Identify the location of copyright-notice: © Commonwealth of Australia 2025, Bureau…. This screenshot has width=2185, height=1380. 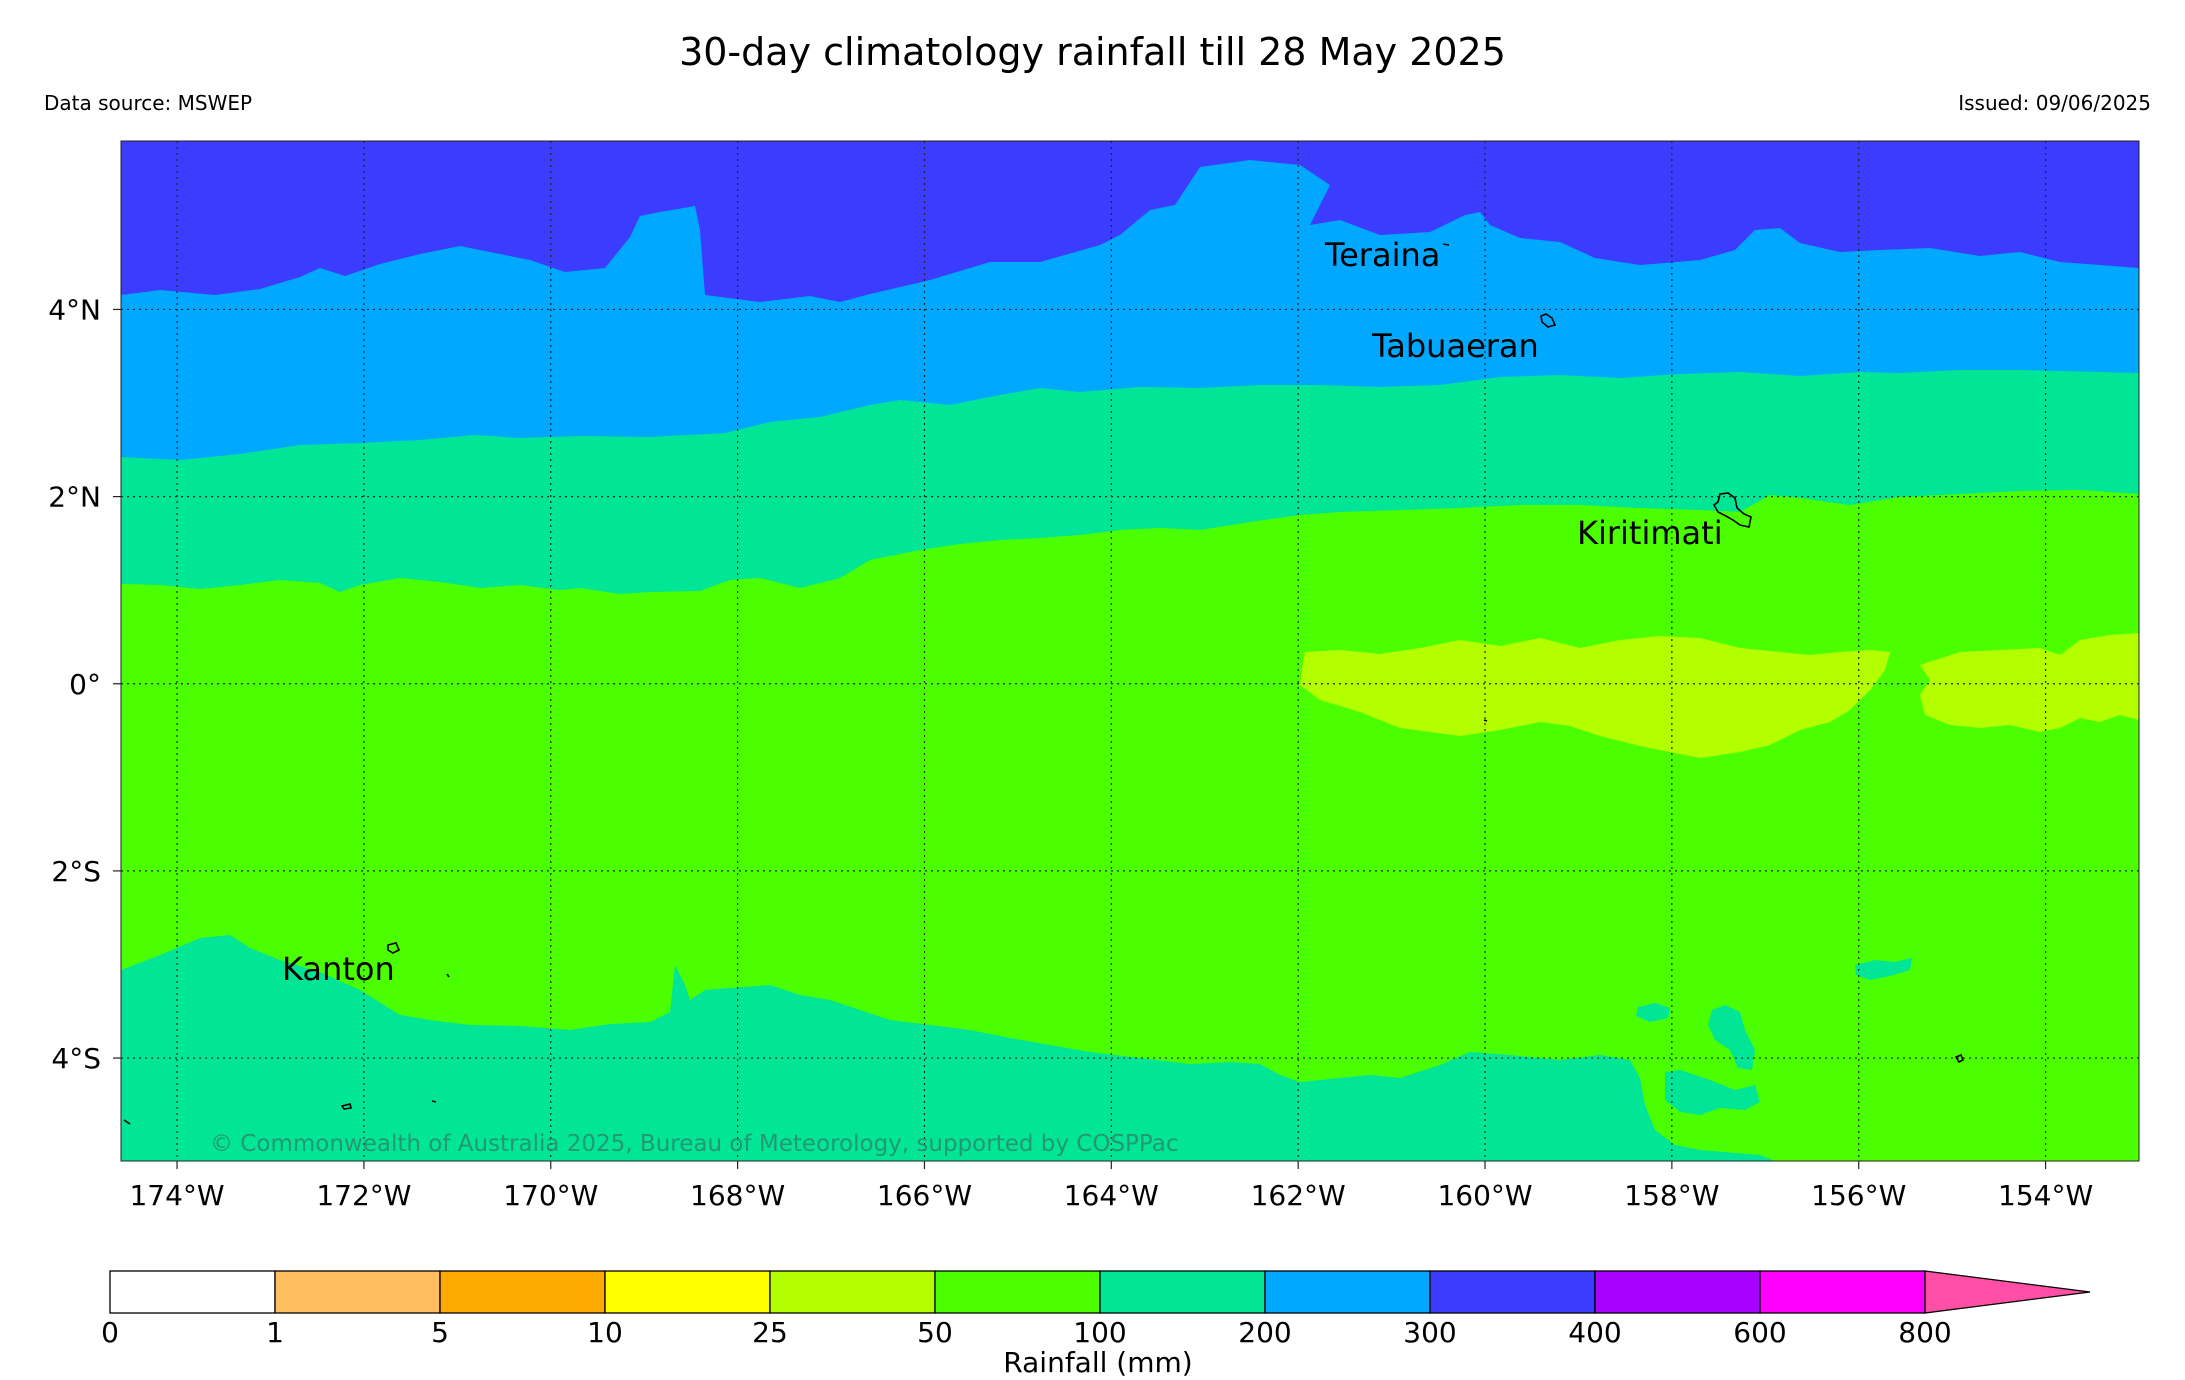
(694, 1144).